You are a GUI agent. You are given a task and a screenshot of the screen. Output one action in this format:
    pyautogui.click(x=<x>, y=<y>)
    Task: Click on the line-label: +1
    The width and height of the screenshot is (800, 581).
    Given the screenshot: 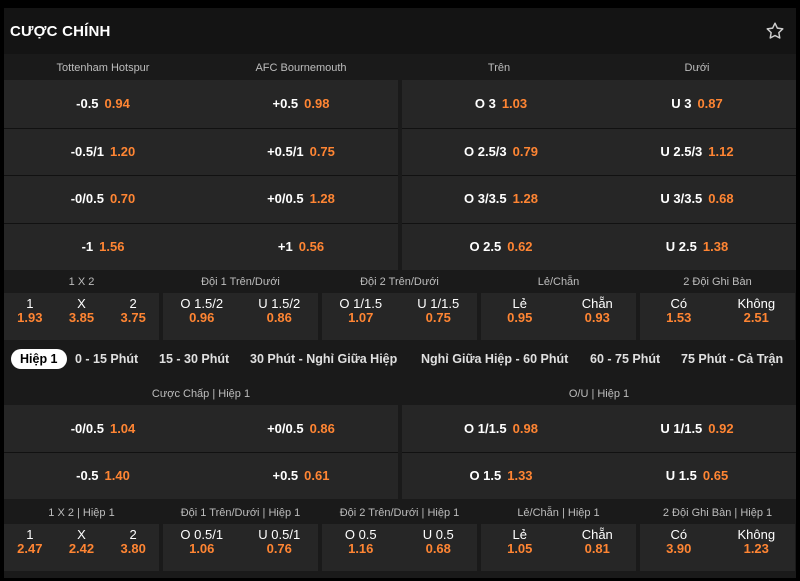 What is the action you would take?
    pyautogui.click(x=285, y=246)
    